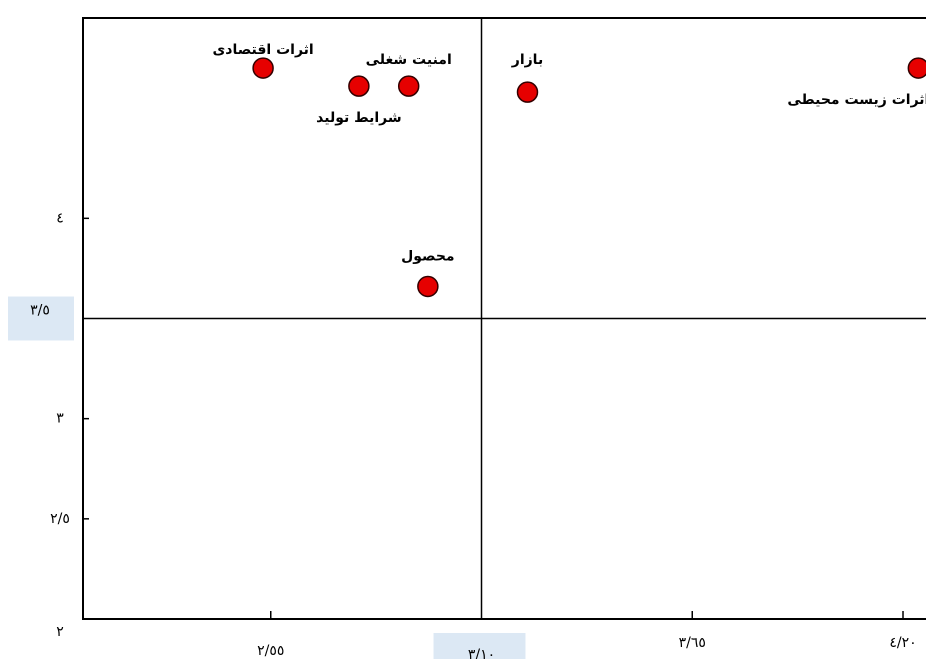  I want to click on y-tick-label: ٣, so click(60, 419).